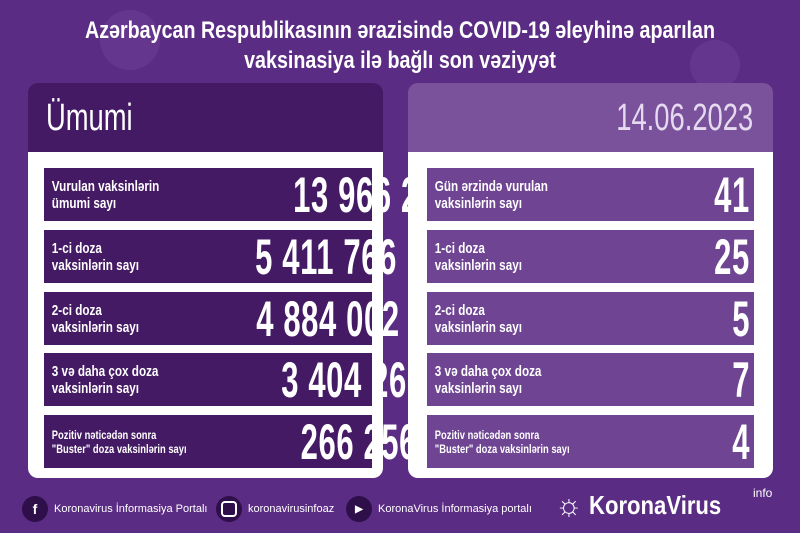 This screenshot has width=800, height=533. What do you see at coordinates (491, 194) in the screenshot?
I see `stat-label: Gün ərzində vurulan vaksinlərin sayı` at bounding box center [491, 194].